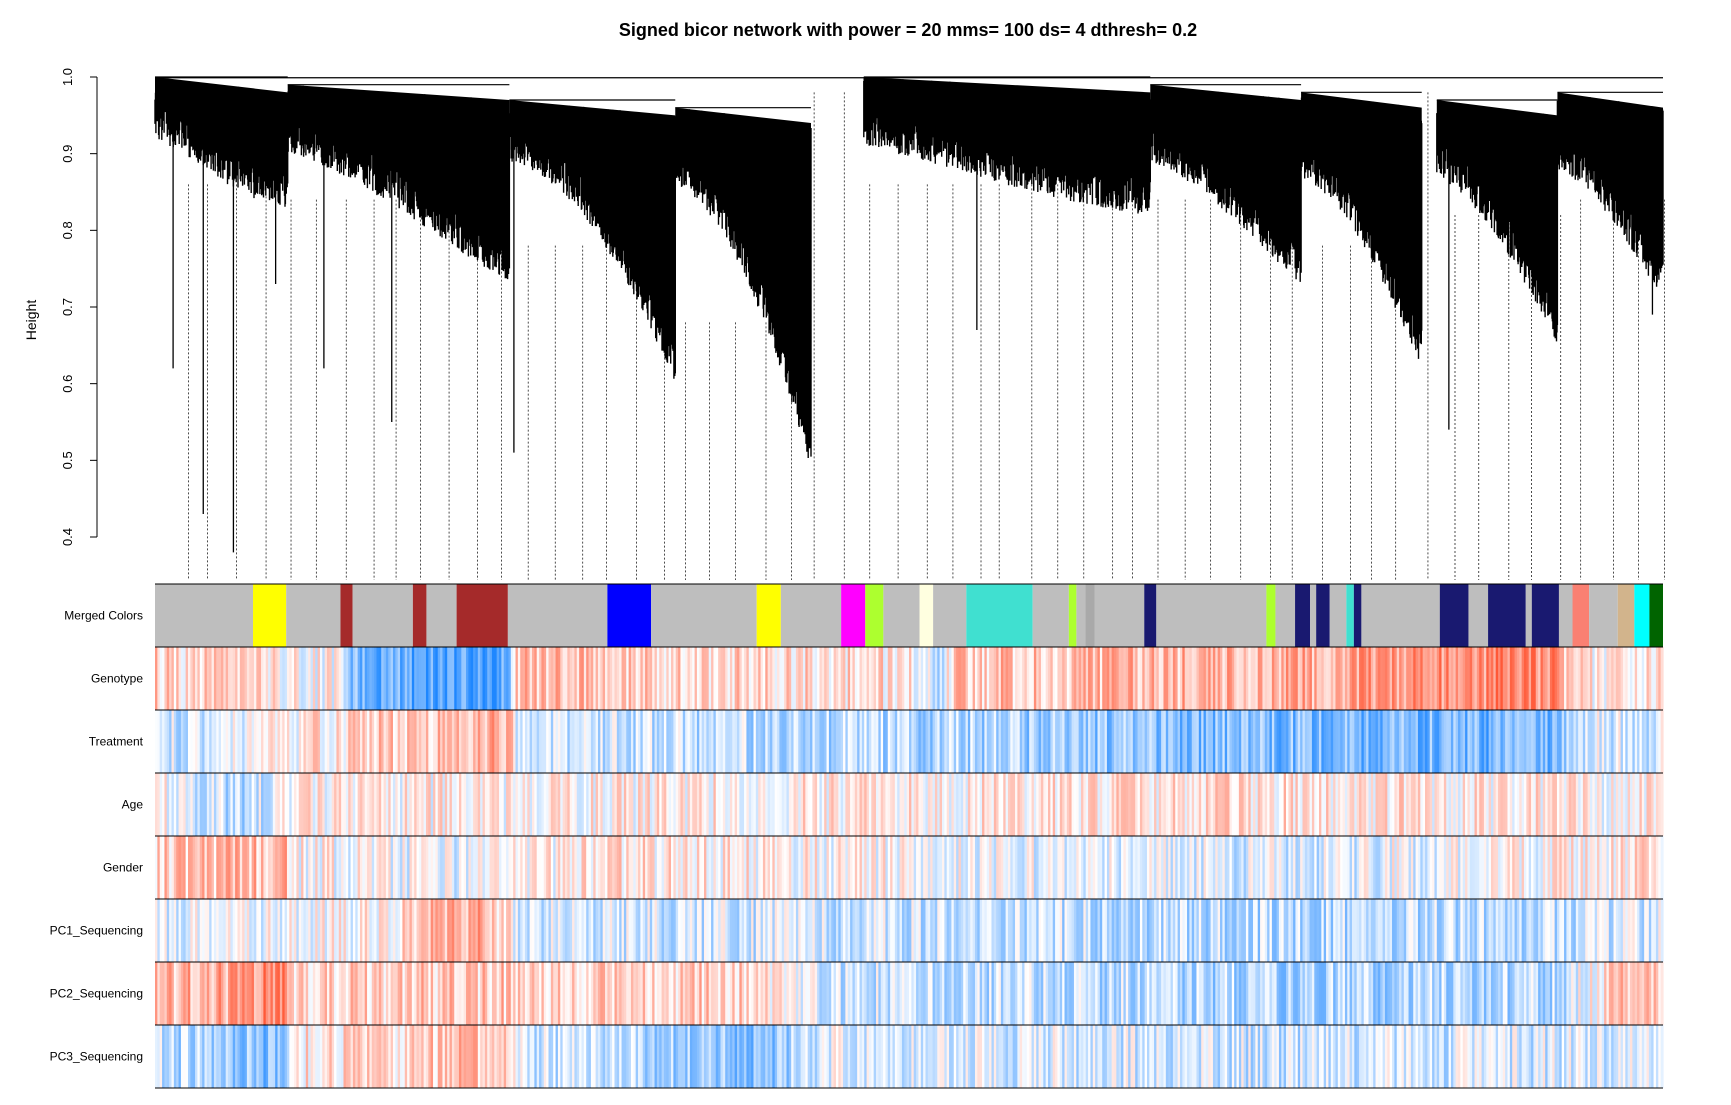  Describe the element at coordinates (133, 805) in the screenshot. I see `track-label: Age` at that location.